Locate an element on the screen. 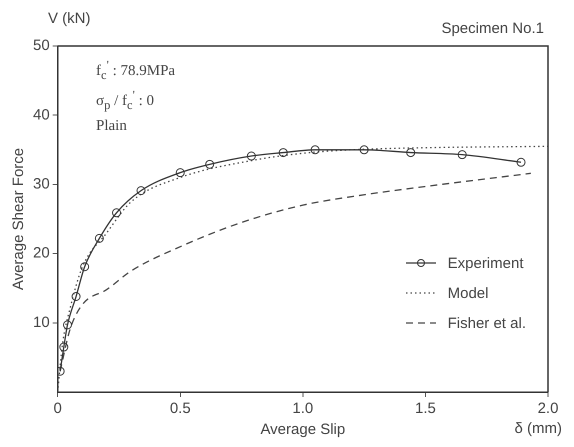 The image size is (574, 447). x-tick-label: 0 is located at coordinates (58, 409).